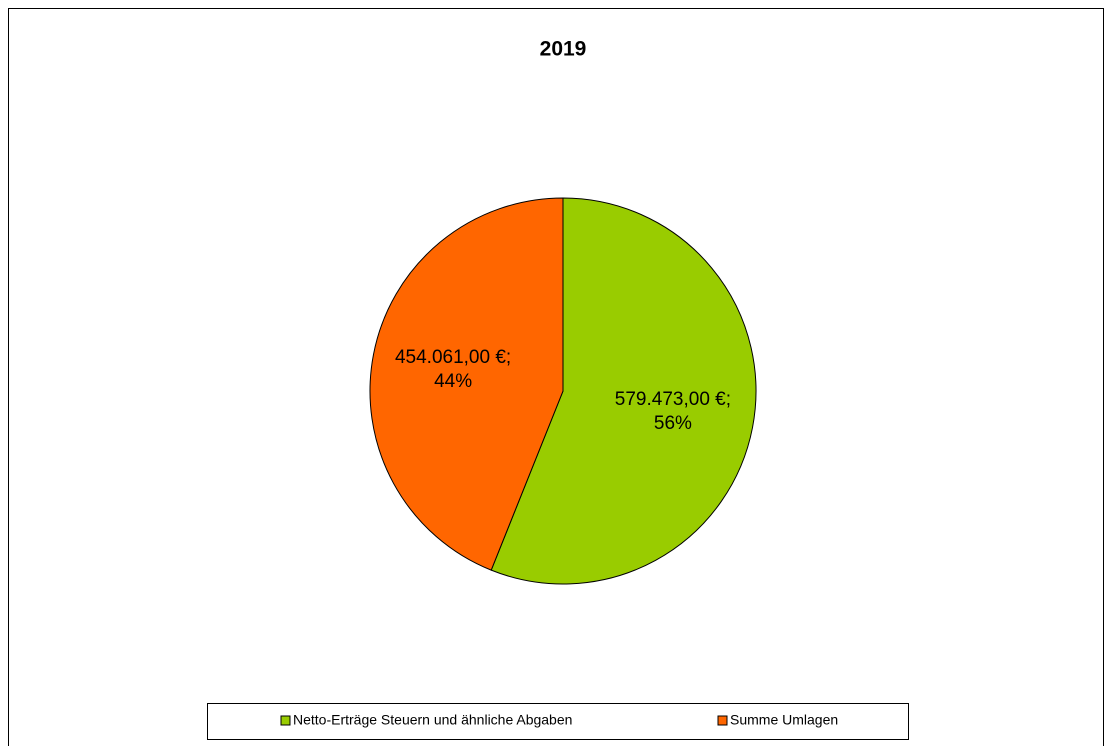  What do you see at coordinates (453, 381) in the screenshot?
I see `data-label: 44%` at bounding box center [453, 381].